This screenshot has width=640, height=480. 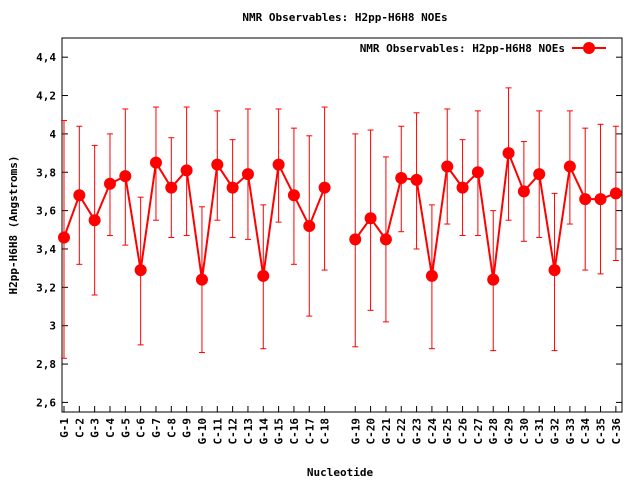 I want to click on y-tick-label: 3,4, so click(x=46, y=249).